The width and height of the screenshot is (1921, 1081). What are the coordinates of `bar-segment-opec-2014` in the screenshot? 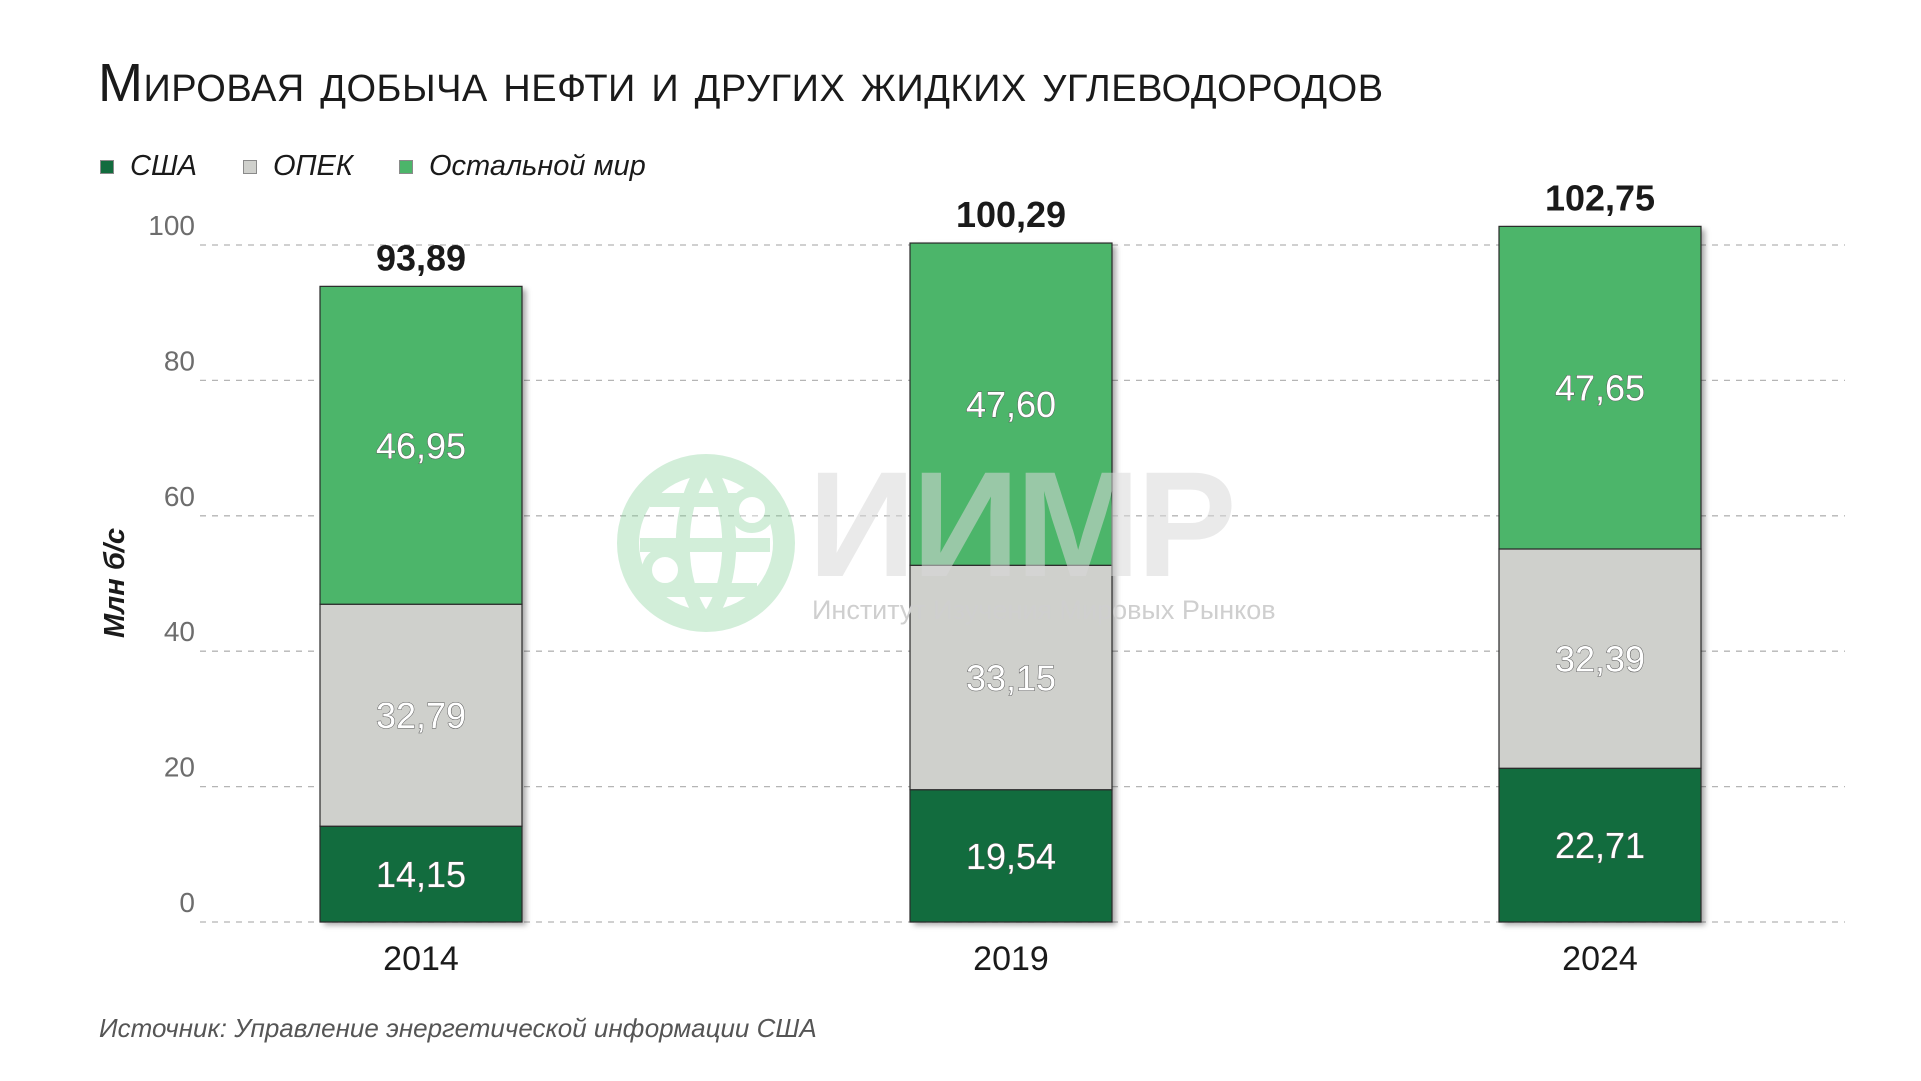 It's located at (421, 715).